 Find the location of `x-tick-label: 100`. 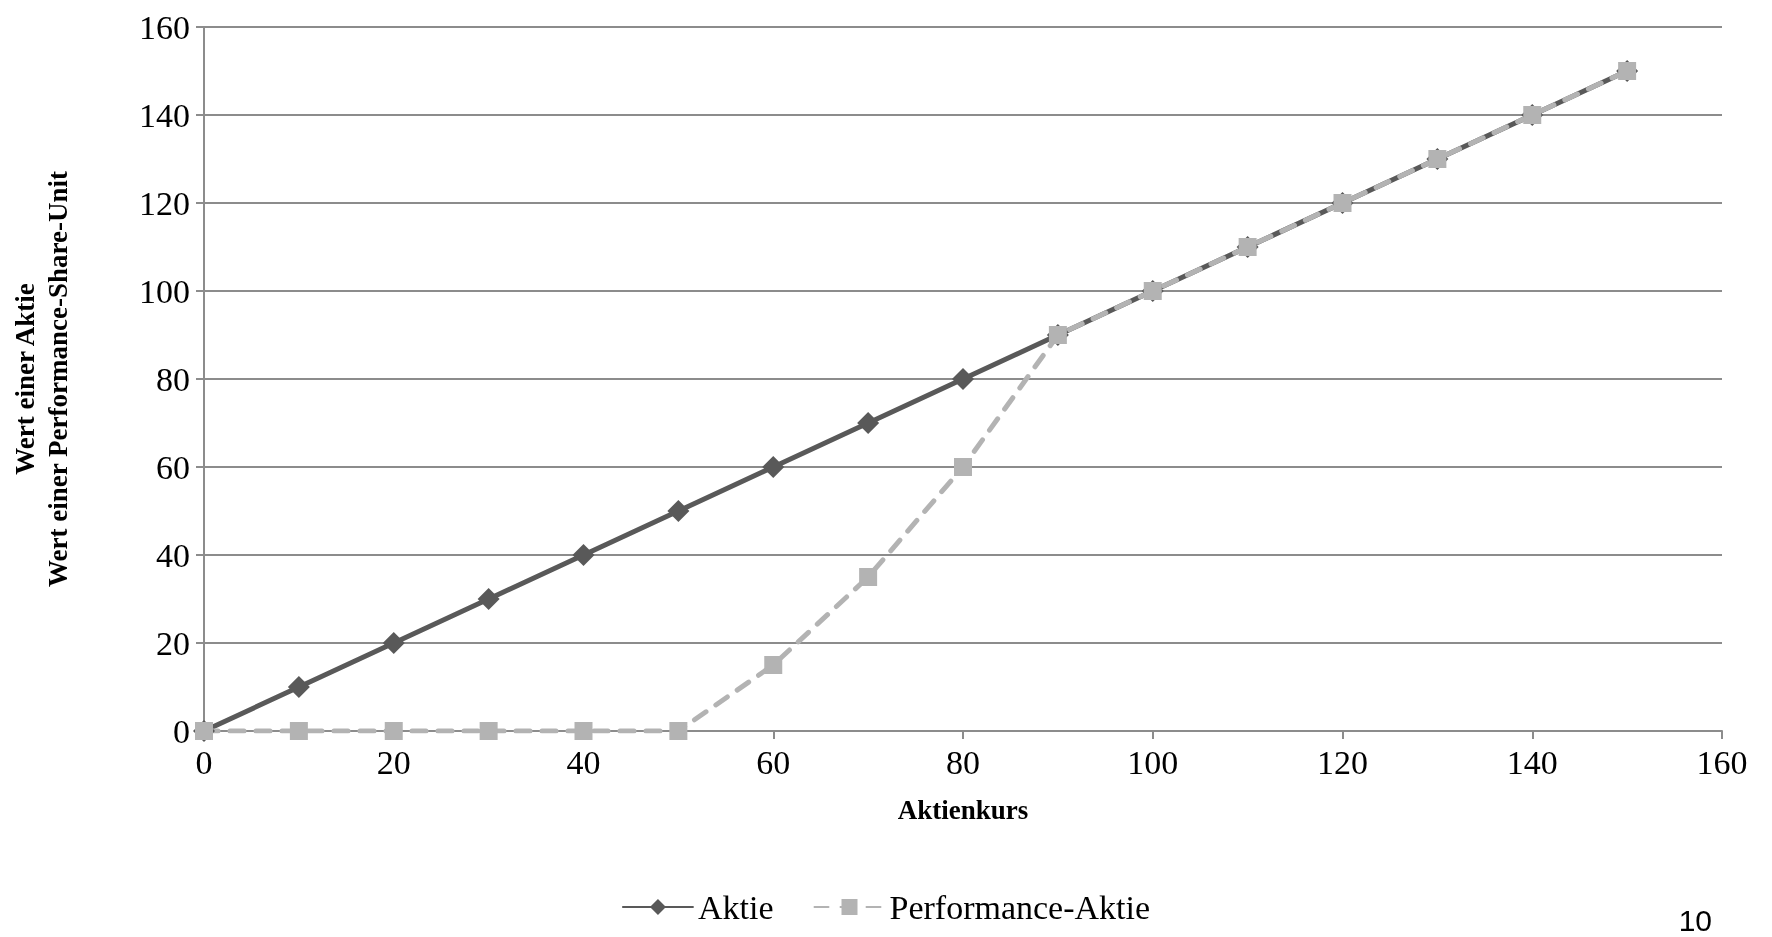

x-tick-label: 100 is located at coordinates (1153, 762).